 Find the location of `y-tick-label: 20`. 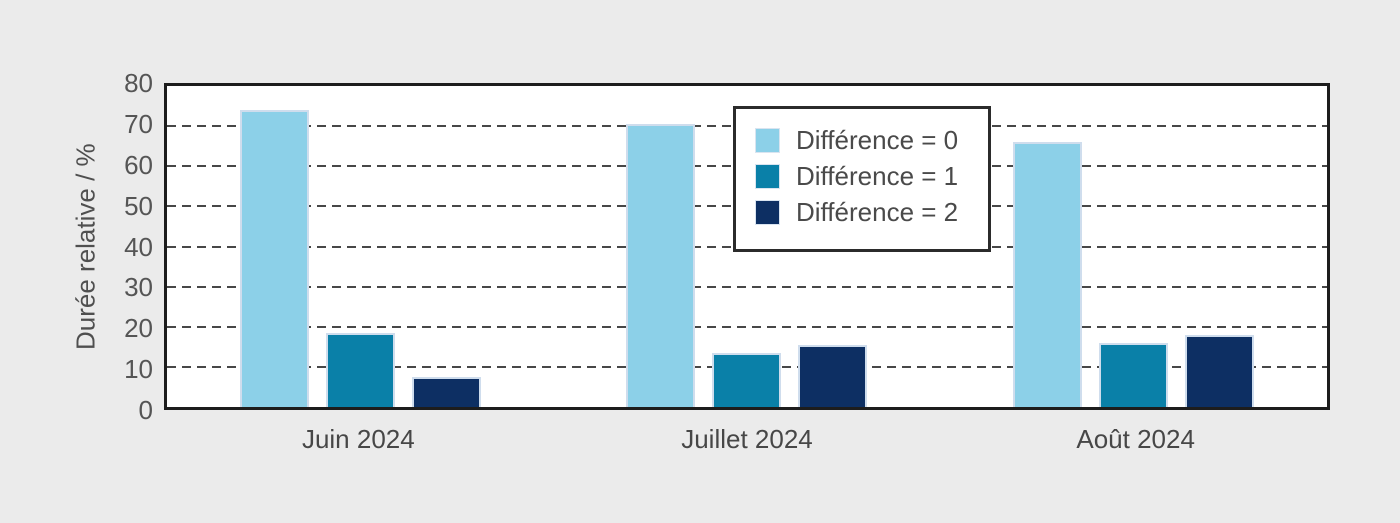

y-tick-label: 20 is located at coordinates (138, 328).